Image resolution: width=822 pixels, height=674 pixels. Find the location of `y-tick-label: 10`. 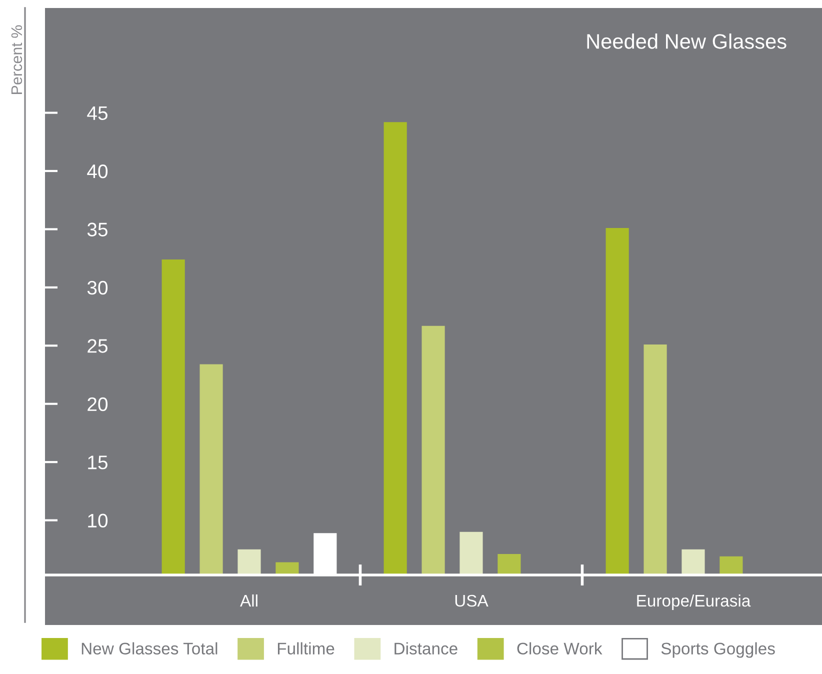

y-tick-label: 10 is located at coordinates (98, 521).